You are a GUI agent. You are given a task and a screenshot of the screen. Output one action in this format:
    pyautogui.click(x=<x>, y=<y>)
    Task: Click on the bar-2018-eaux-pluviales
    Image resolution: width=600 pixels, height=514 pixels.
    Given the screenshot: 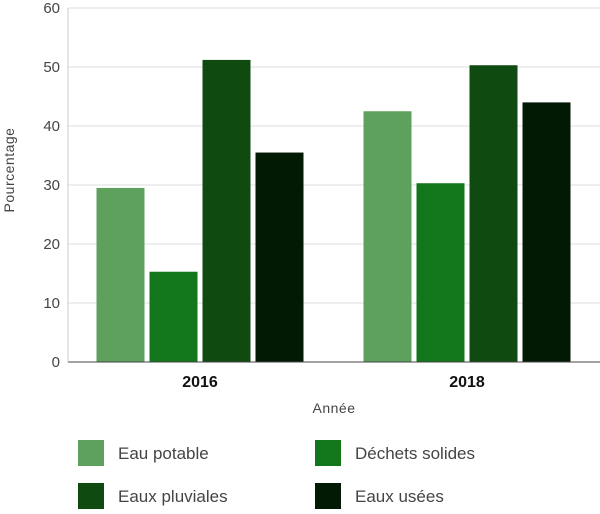 What is the action you would take?
    pyautogui.click(x=493, y=213)
    